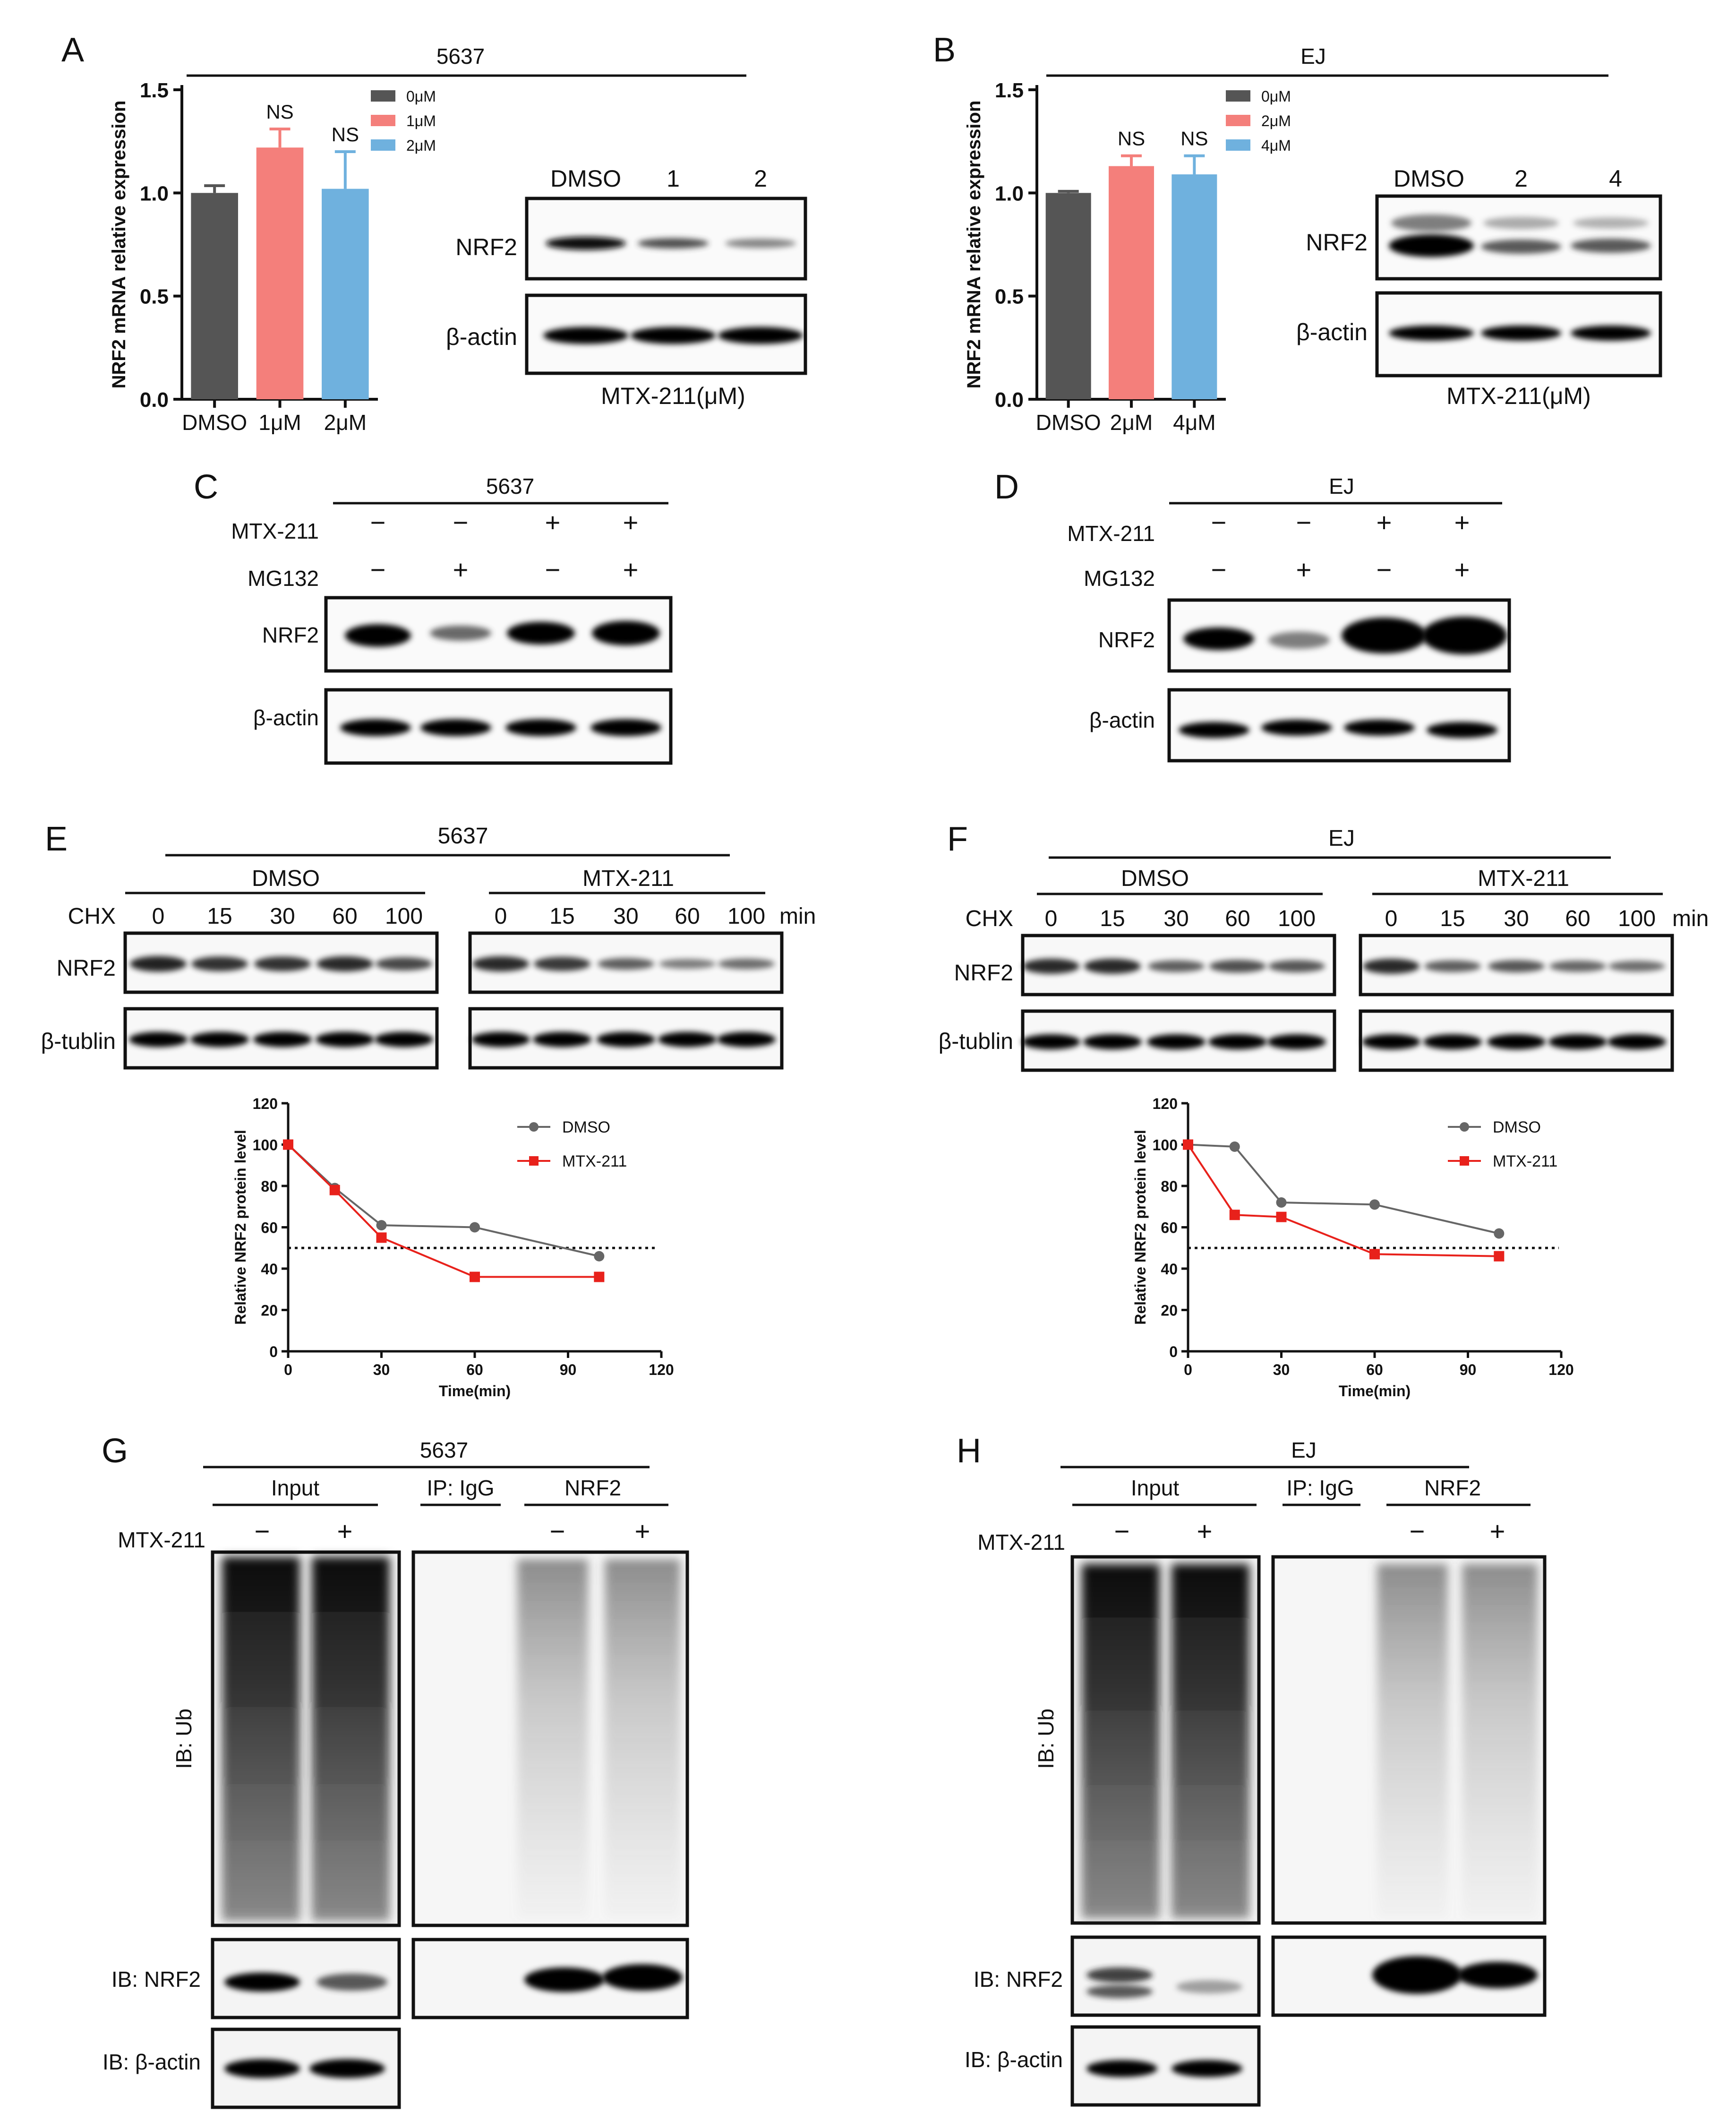 This screenshot has height=2121, width=1736. Describe the element at coordinates (1468, 1369) in the screenshot. I see `x-tick-label: 90` at that location.